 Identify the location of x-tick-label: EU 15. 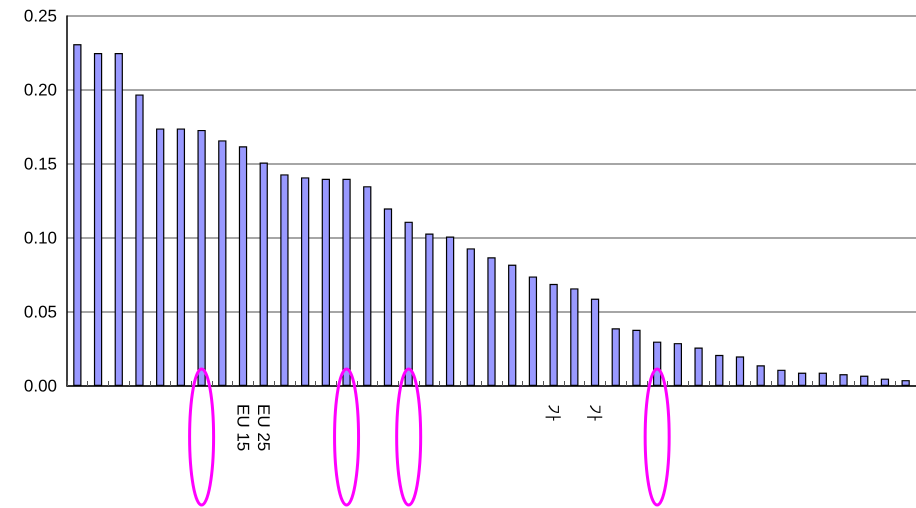
(243, 428).